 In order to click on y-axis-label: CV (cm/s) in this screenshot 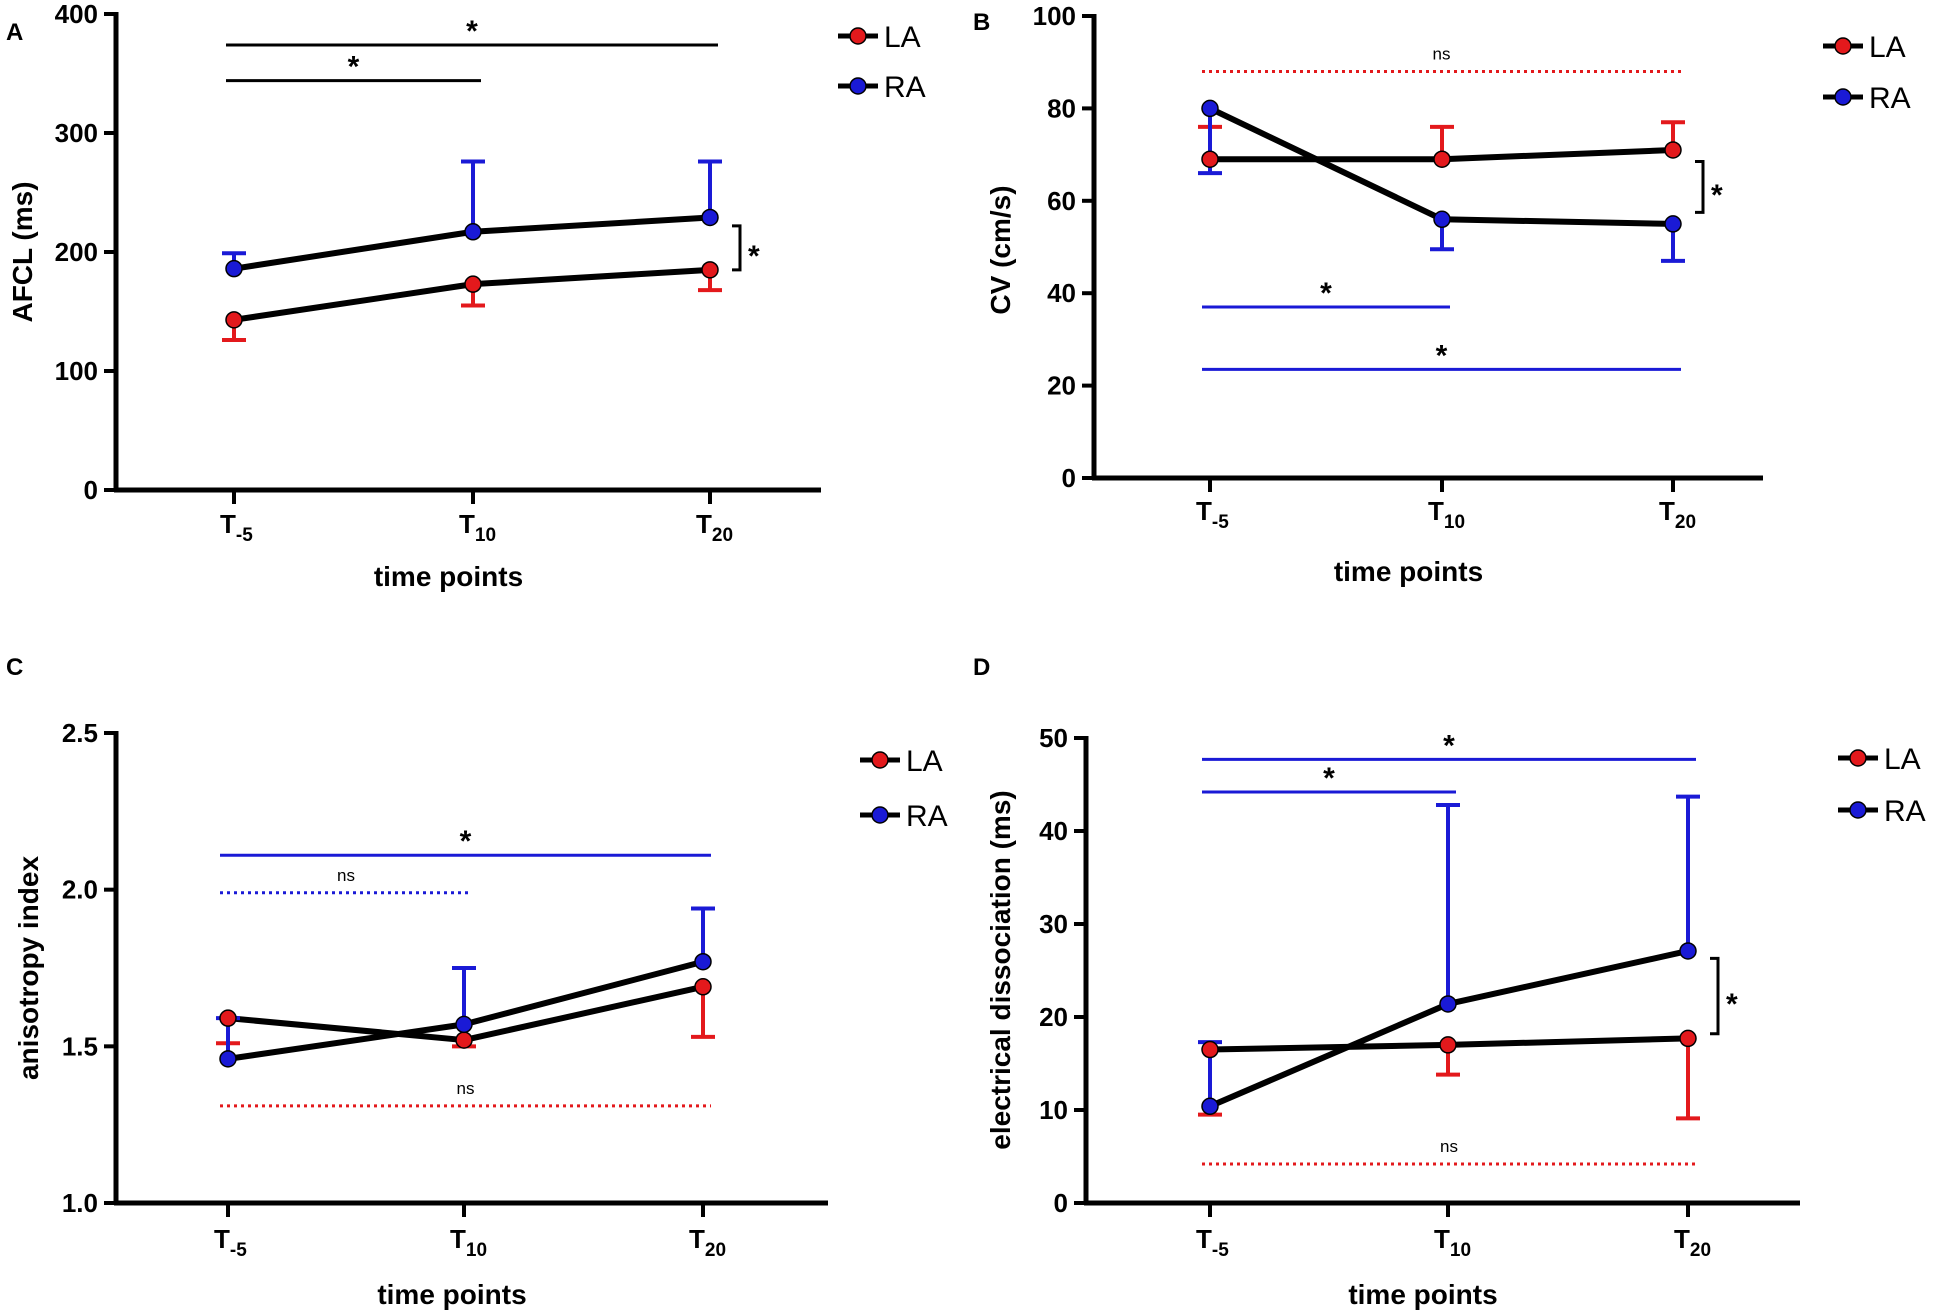, I will do `click(1000, 249)`.